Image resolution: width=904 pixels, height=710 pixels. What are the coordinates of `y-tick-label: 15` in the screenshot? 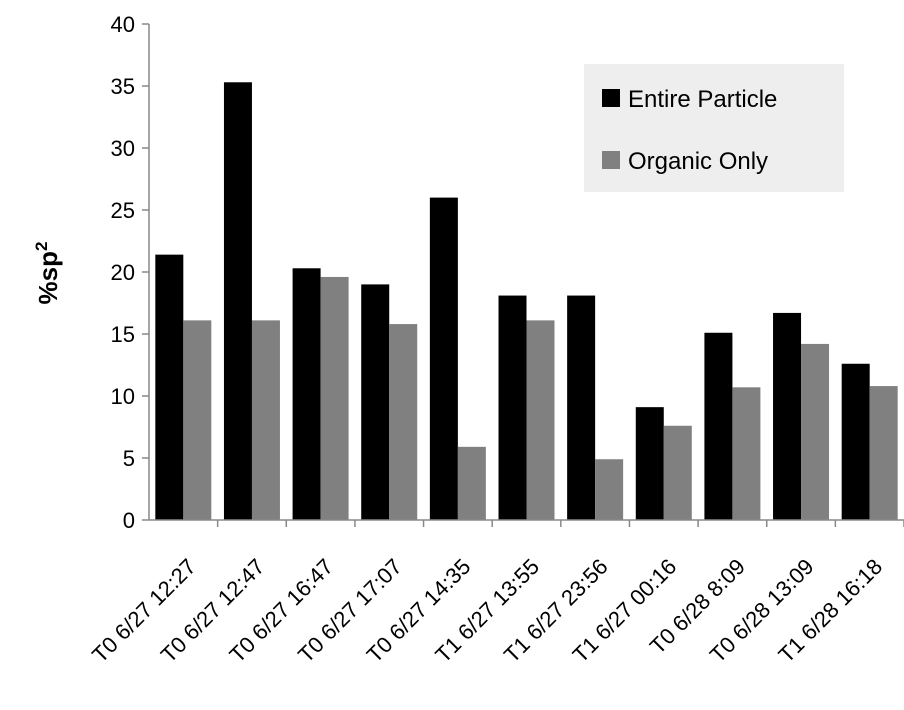 It's located at (123, 334).